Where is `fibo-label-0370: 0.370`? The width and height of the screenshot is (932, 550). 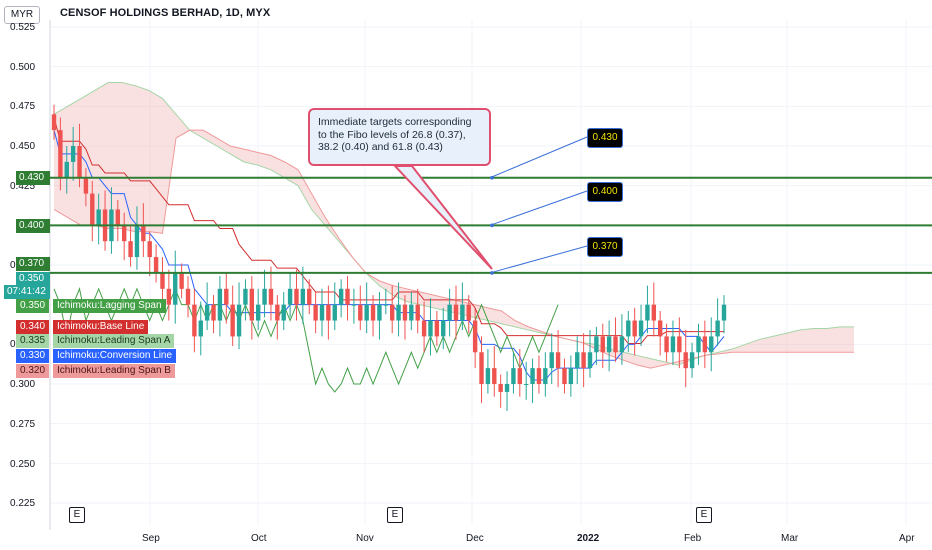
fibo-label-0370: 0.370 is located at coordinates (605, 247).